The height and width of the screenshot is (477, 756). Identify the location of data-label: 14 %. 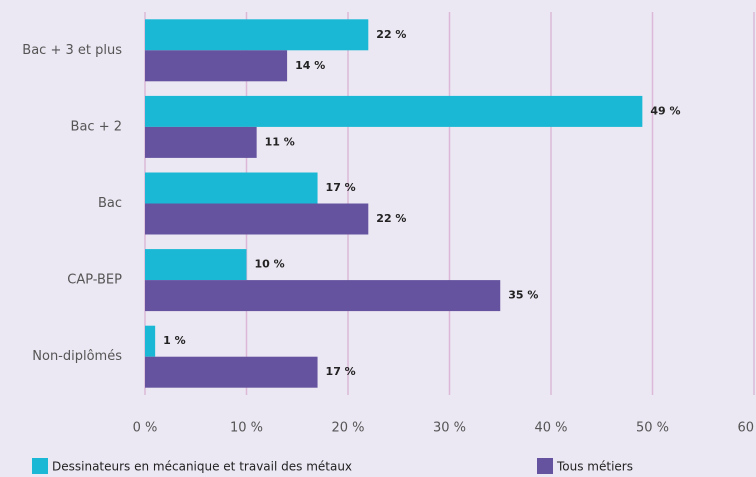
(310, 65).